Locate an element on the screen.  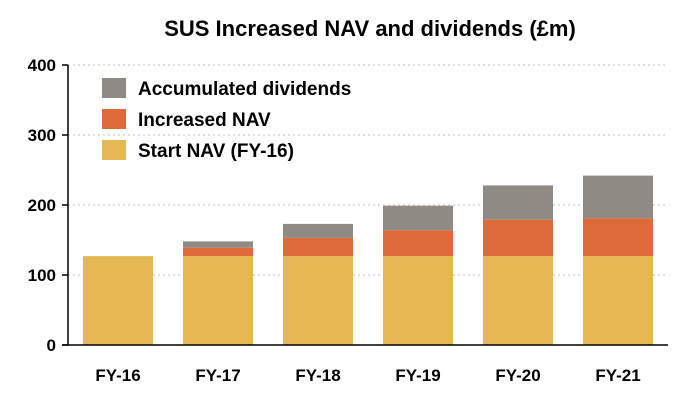
y-tick-label: 200 is located at coordinates (42, 205).